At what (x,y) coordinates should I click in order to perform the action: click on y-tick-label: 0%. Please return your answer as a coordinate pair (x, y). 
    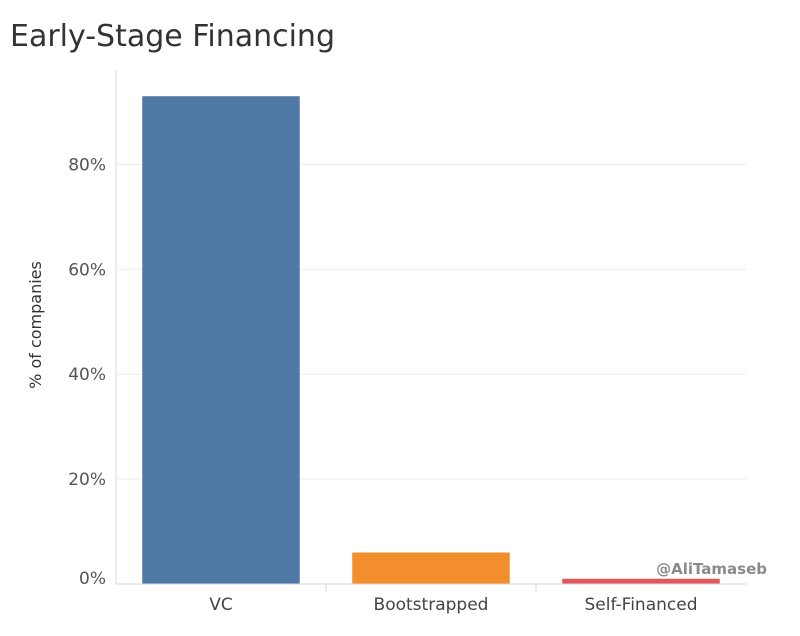
    Looking at the image, I should click on (92, 579).